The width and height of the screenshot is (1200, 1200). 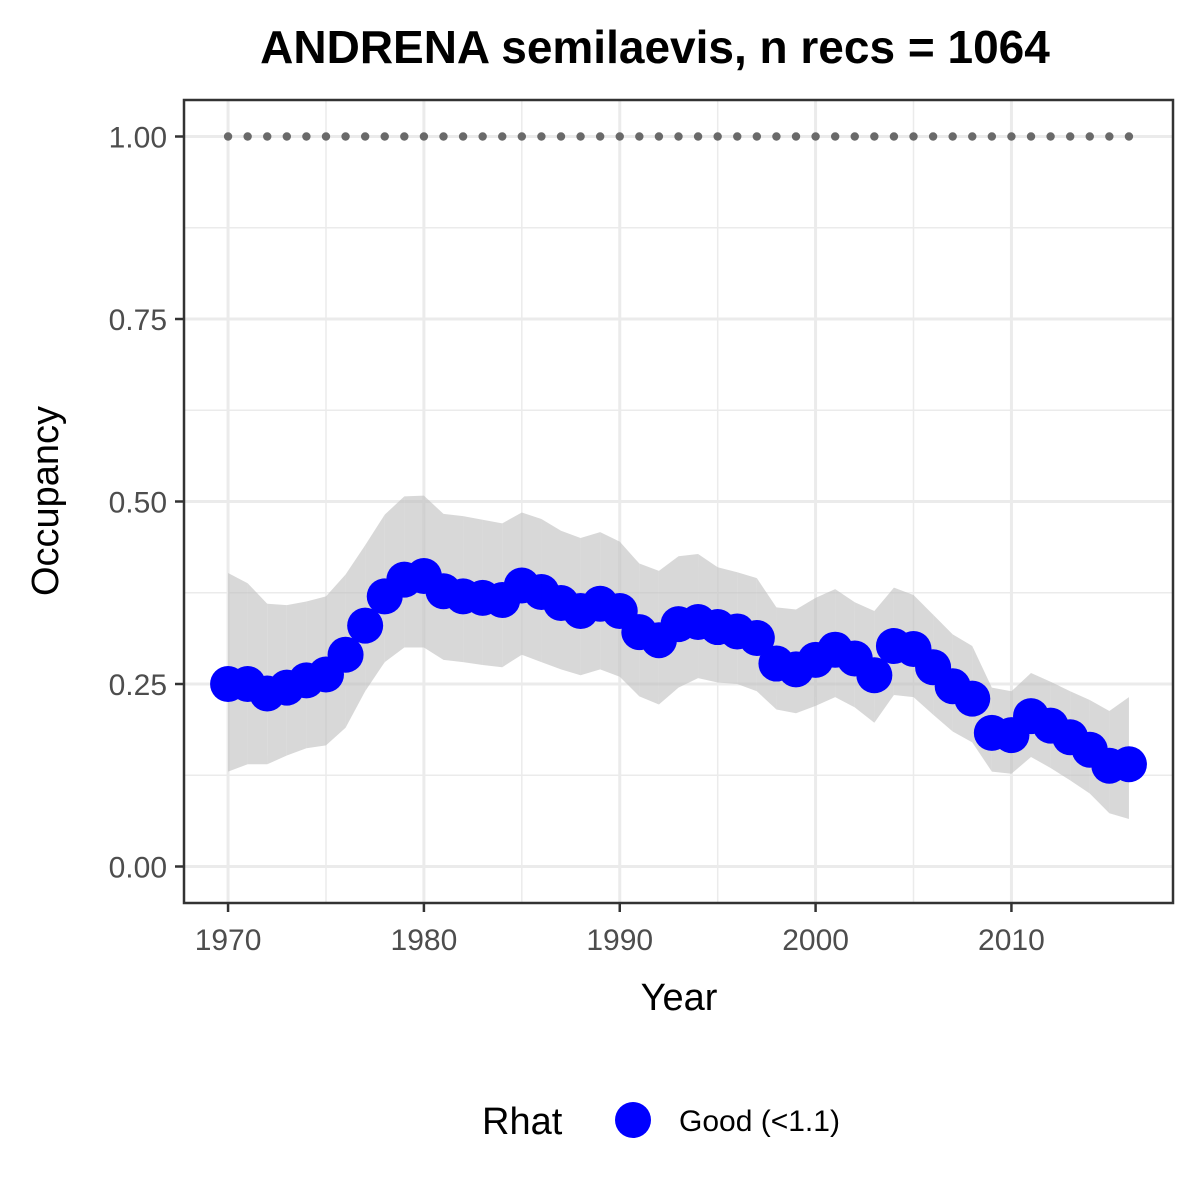 I want to click on x-tick-label: 1970, so click(x=228, y=940).